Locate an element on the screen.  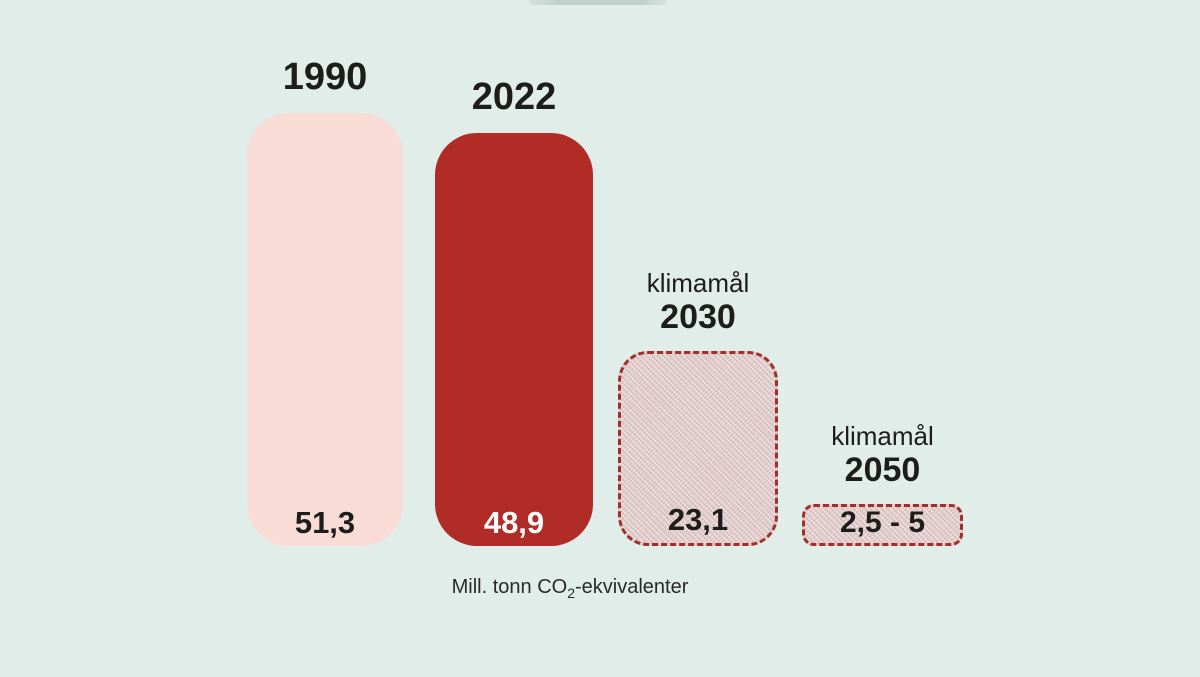
unit-caption: Mill. tonn CO2-ekvivalenter is located at coordinates (570, 588).